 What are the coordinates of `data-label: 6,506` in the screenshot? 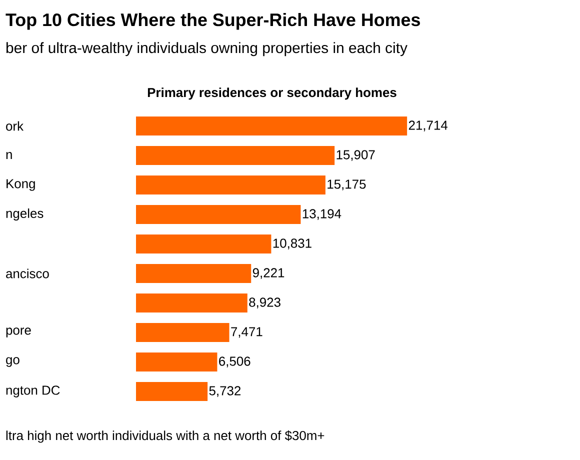 It's located at (234, 362).